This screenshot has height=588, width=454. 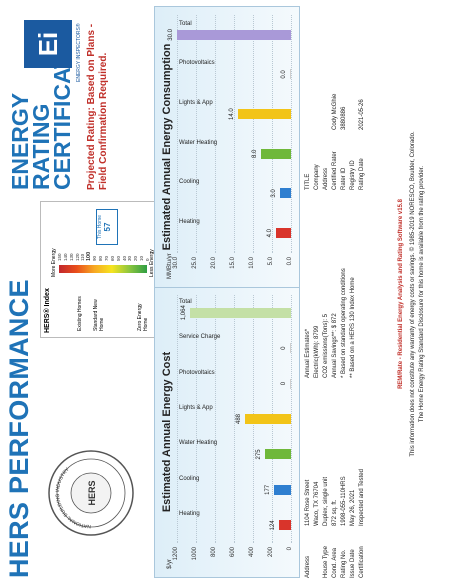 What do you see at coordinates (335, 512) in the screenshot?
I see `info-value: 872 sq. ft.` at bounding box center [335, 512].